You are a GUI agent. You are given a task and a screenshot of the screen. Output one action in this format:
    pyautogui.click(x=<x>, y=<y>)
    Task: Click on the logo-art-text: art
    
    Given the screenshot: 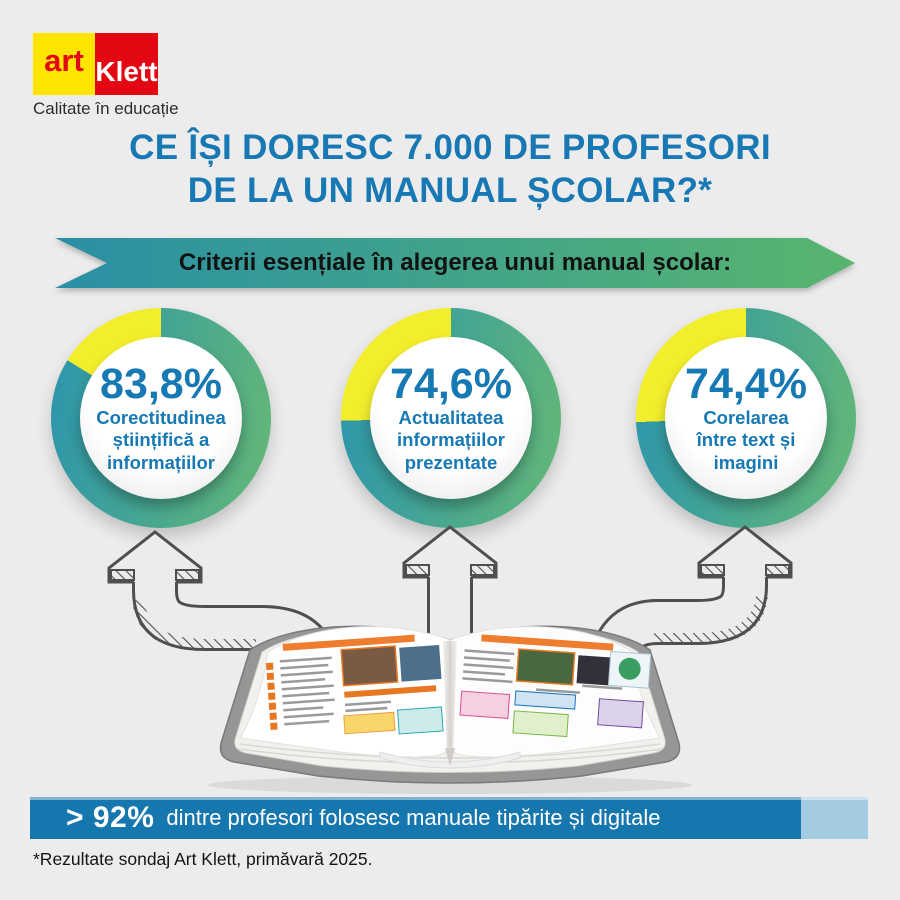 What is the action you would take?
    pyautogui.click(x=64, y=60)
    